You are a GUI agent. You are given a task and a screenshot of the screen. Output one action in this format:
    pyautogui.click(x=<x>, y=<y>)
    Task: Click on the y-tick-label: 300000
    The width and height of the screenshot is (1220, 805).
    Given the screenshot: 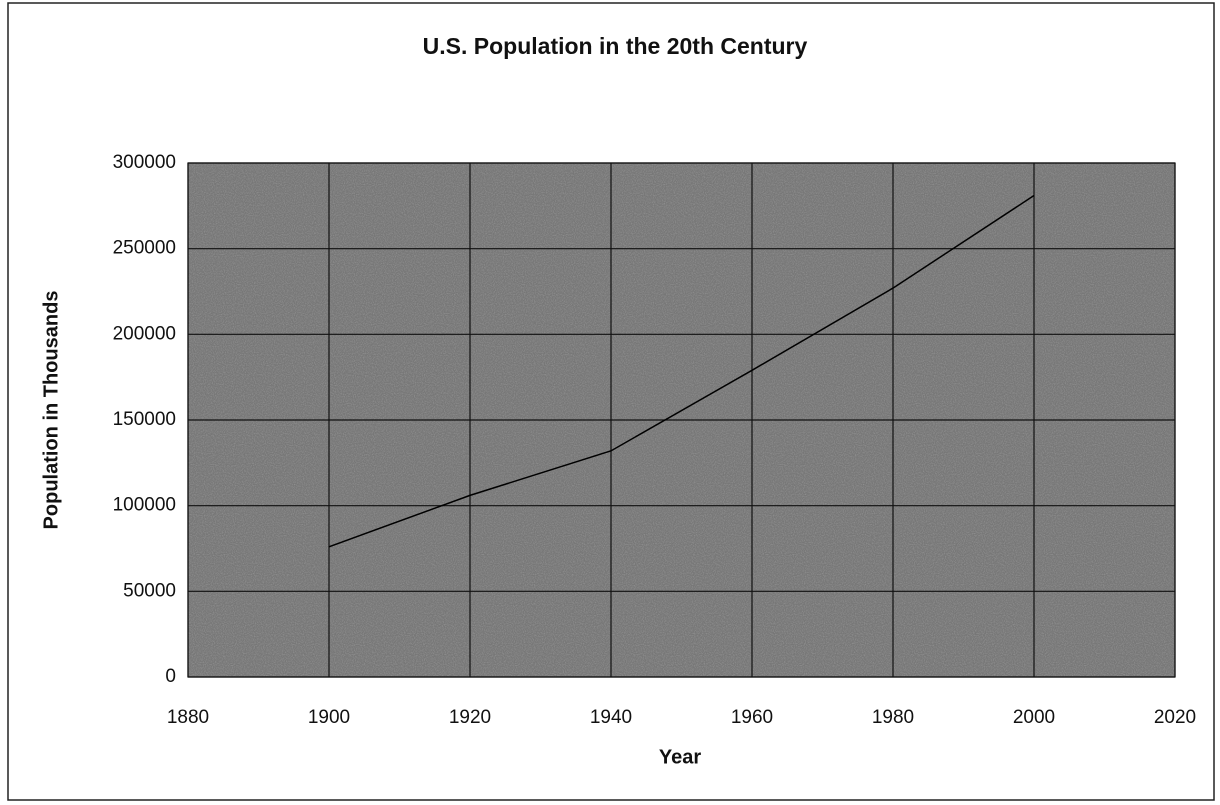 What is the action you would take?
    pyautogui.click(x=144, y=162)
    